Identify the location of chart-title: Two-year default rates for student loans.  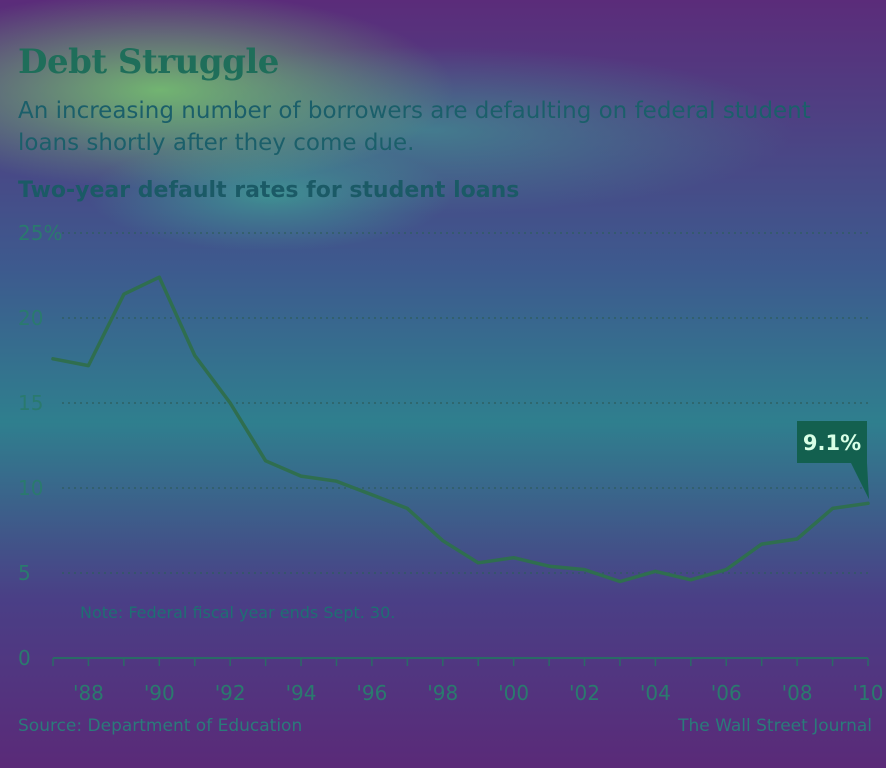
(269, 190).